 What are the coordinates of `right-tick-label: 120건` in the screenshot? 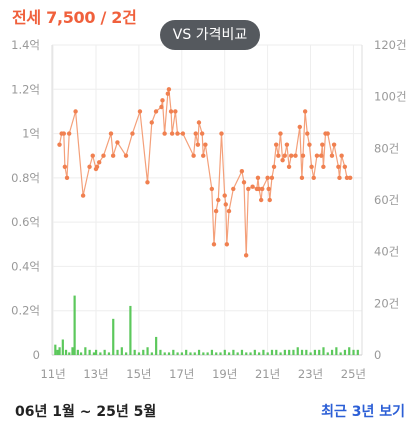 It's located at (390, 45).